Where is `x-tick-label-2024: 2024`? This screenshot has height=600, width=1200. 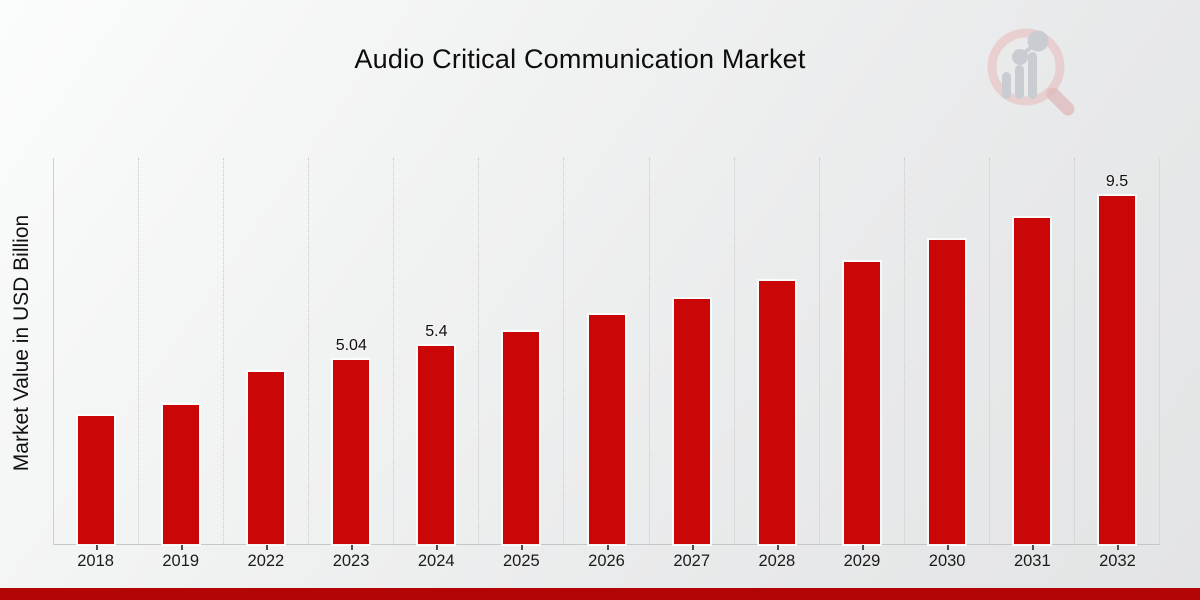 x-tick-label-2024: 2024 is located at coordinates (436, 561).